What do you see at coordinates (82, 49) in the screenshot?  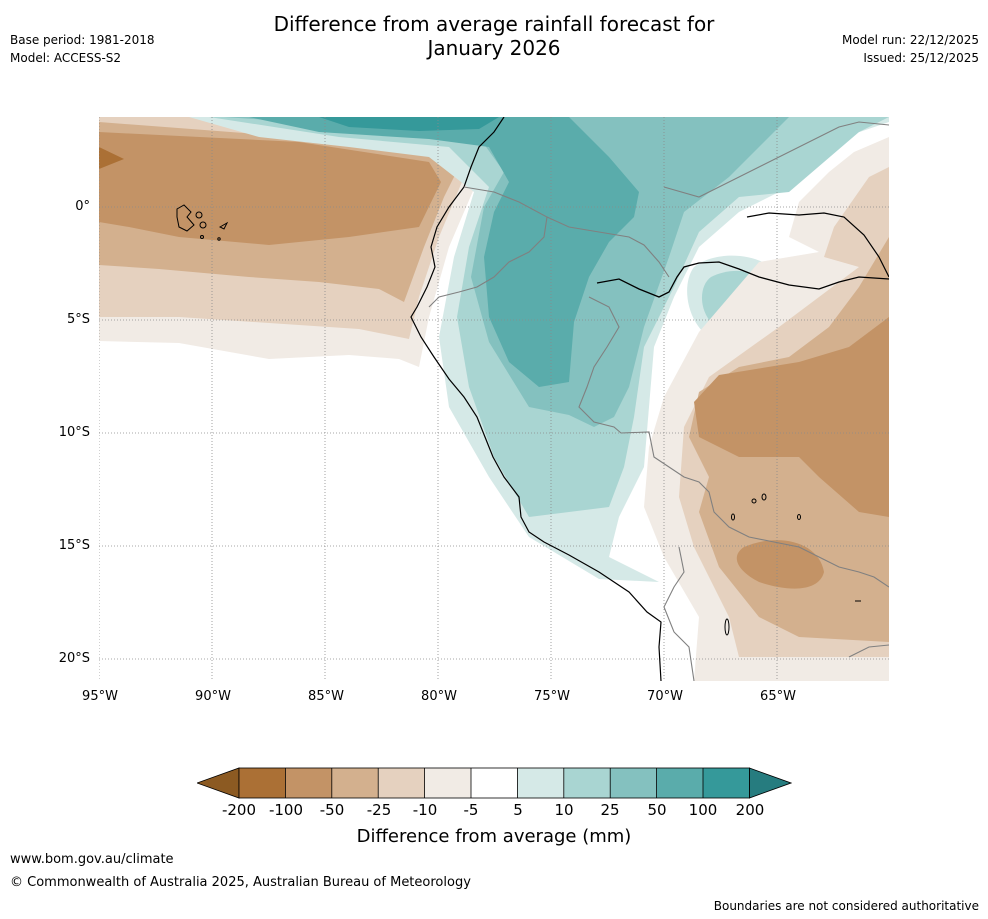 I see `meta-left: Base period: 1981-2018 Model: ACCESS-S2` at bounding box center [82, 49].